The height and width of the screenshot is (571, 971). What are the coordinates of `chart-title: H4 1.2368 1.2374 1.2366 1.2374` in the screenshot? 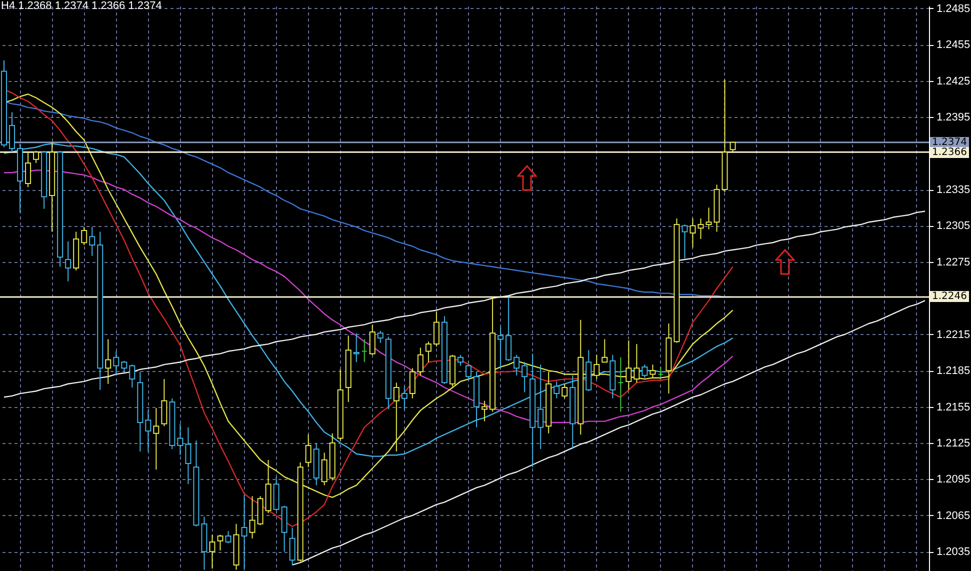 It's located at (81, 6).